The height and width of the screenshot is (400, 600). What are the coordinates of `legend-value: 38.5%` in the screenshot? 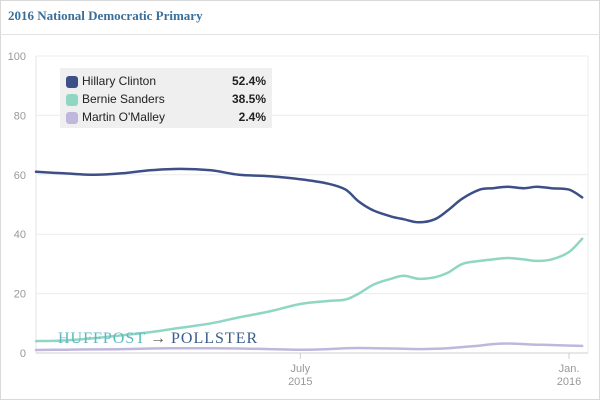 It's located at (248, 99).